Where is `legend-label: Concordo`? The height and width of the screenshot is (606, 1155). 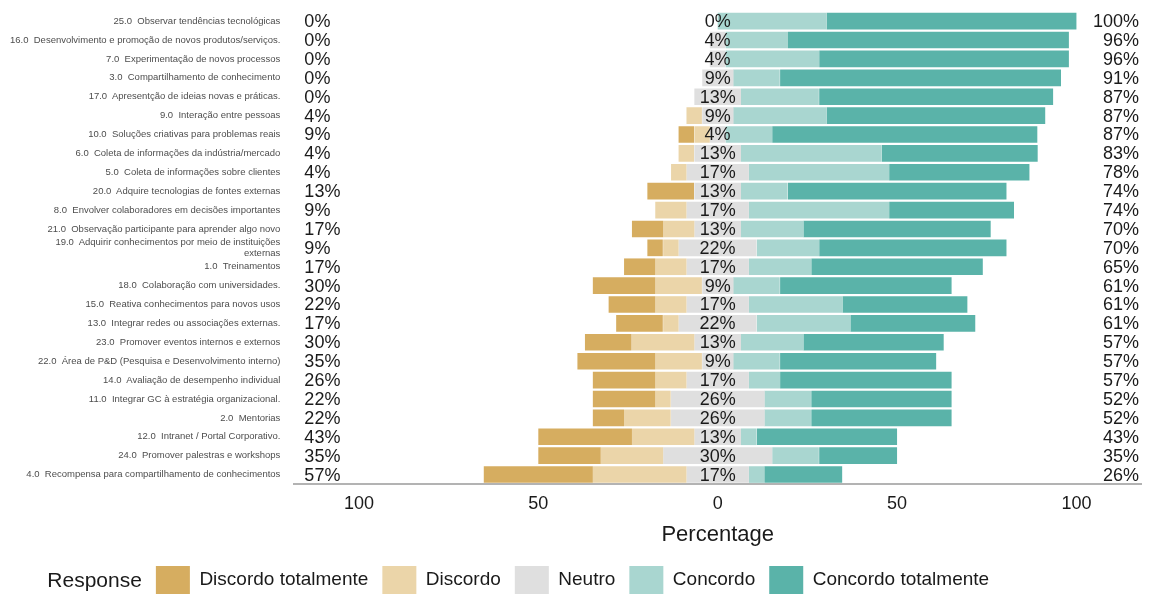 legend-label: Concordo is located at coordinates (714, 579).